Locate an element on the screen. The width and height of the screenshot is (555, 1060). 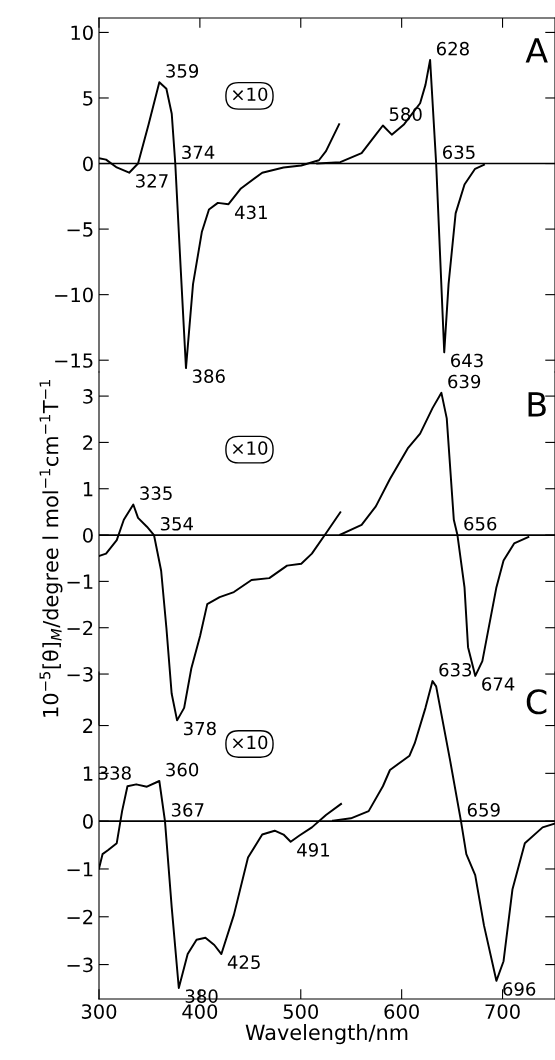
annotation: A is located at coordinates (536, 50).